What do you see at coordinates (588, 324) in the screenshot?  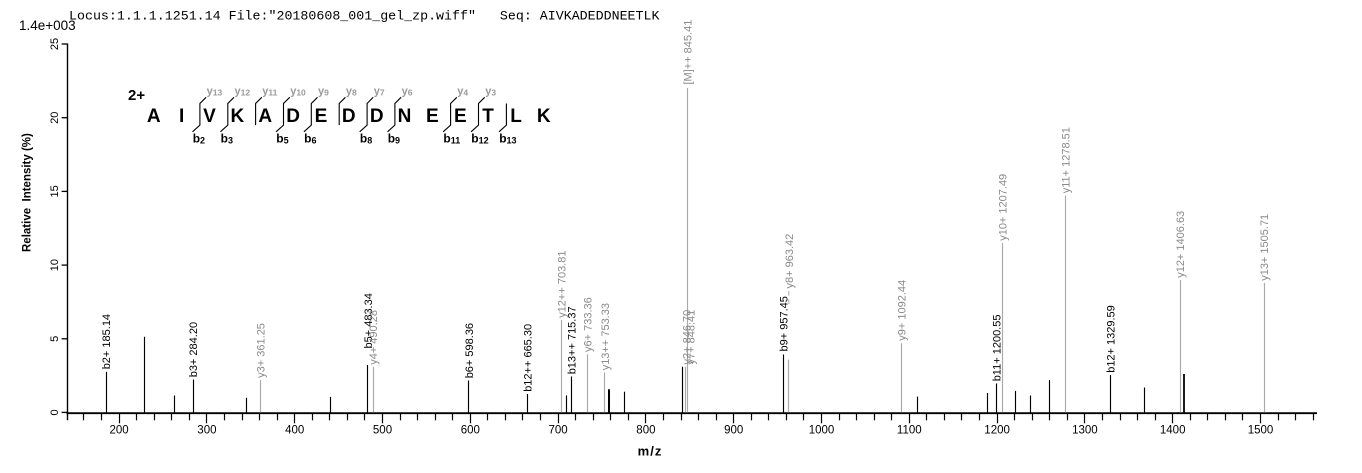 I see `svg-text: y6+ 733.36` at bounding box center [588, 324].